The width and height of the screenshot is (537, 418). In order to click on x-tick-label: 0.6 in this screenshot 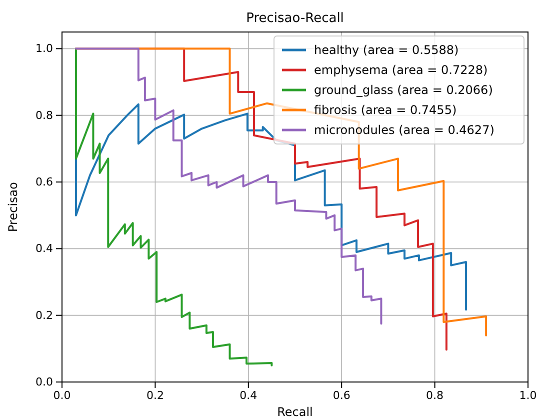, I will do `click(341, 395)`.